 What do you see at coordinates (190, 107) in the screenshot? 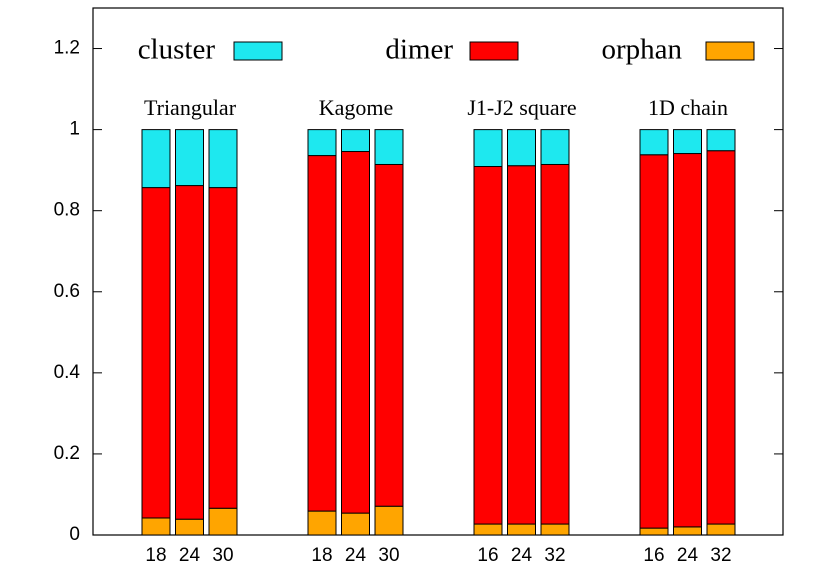
I see `group-label: Triangular` at bounding box center [190, 107].